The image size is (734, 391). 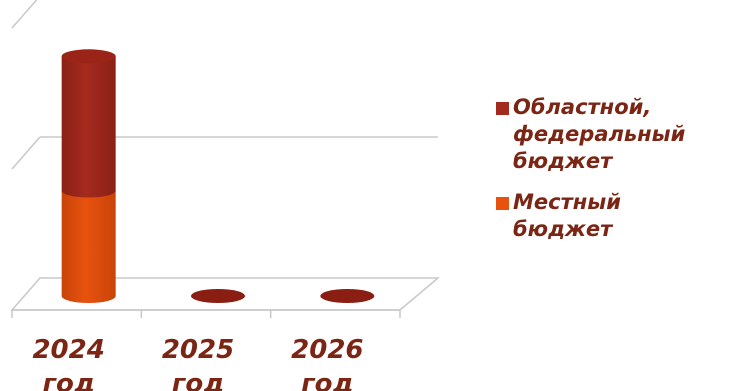 I want to click on legend-item-local: Местный бюджет, so click(x=614, y=216).